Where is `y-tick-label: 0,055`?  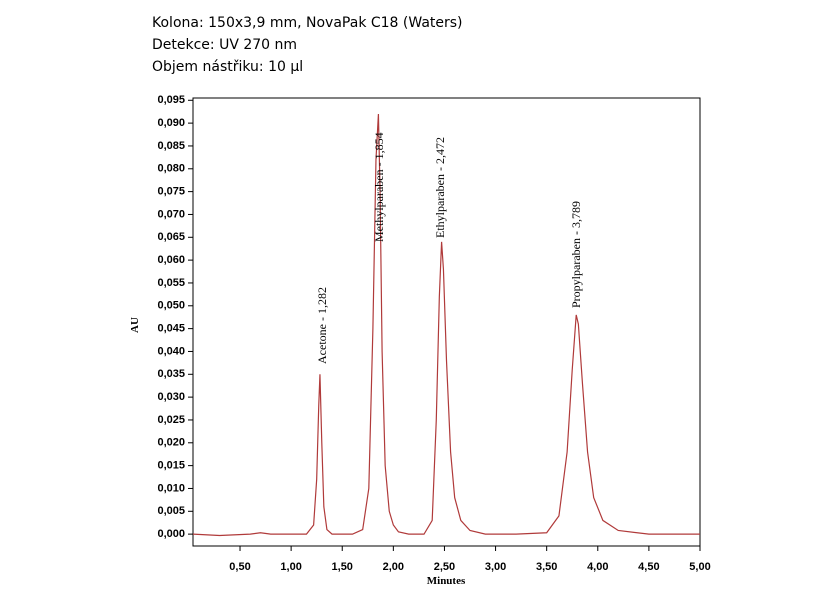
y-tick-label: 0,055 is located at coordinates (171, 283).